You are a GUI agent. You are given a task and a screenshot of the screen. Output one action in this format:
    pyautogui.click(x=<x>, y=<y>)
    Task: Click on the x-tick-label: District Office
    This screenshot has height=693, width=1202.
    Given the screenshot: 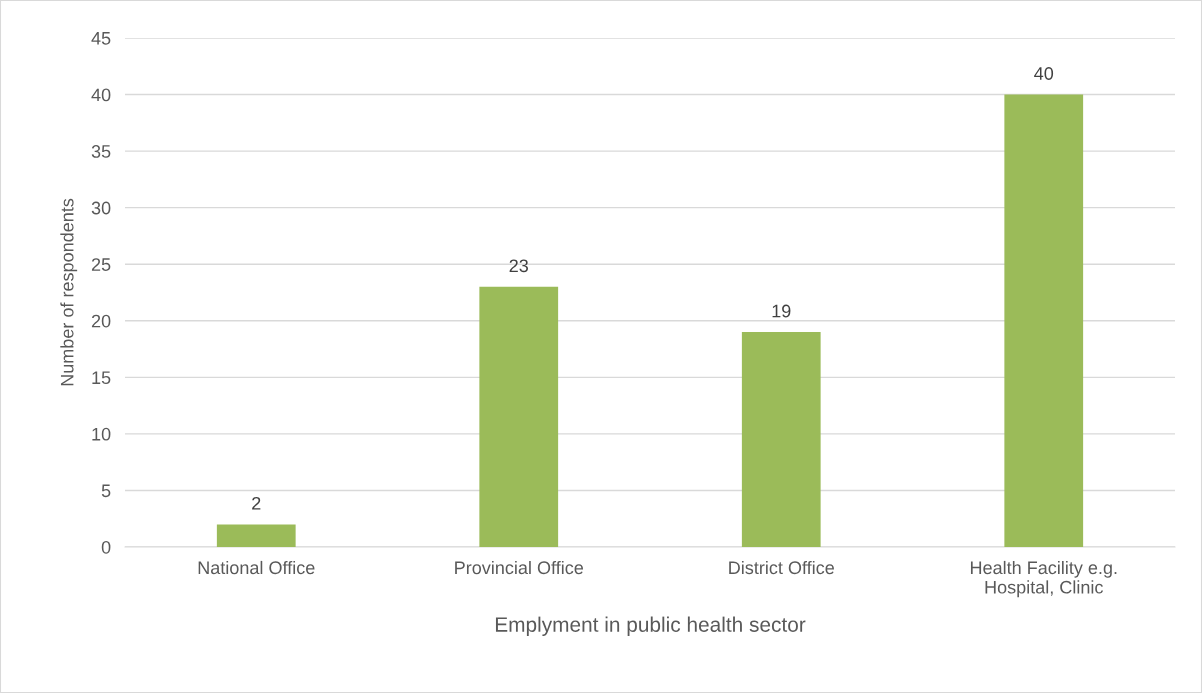 What is the action you would take?
    pyautogui.click(x=781, y=567)
    